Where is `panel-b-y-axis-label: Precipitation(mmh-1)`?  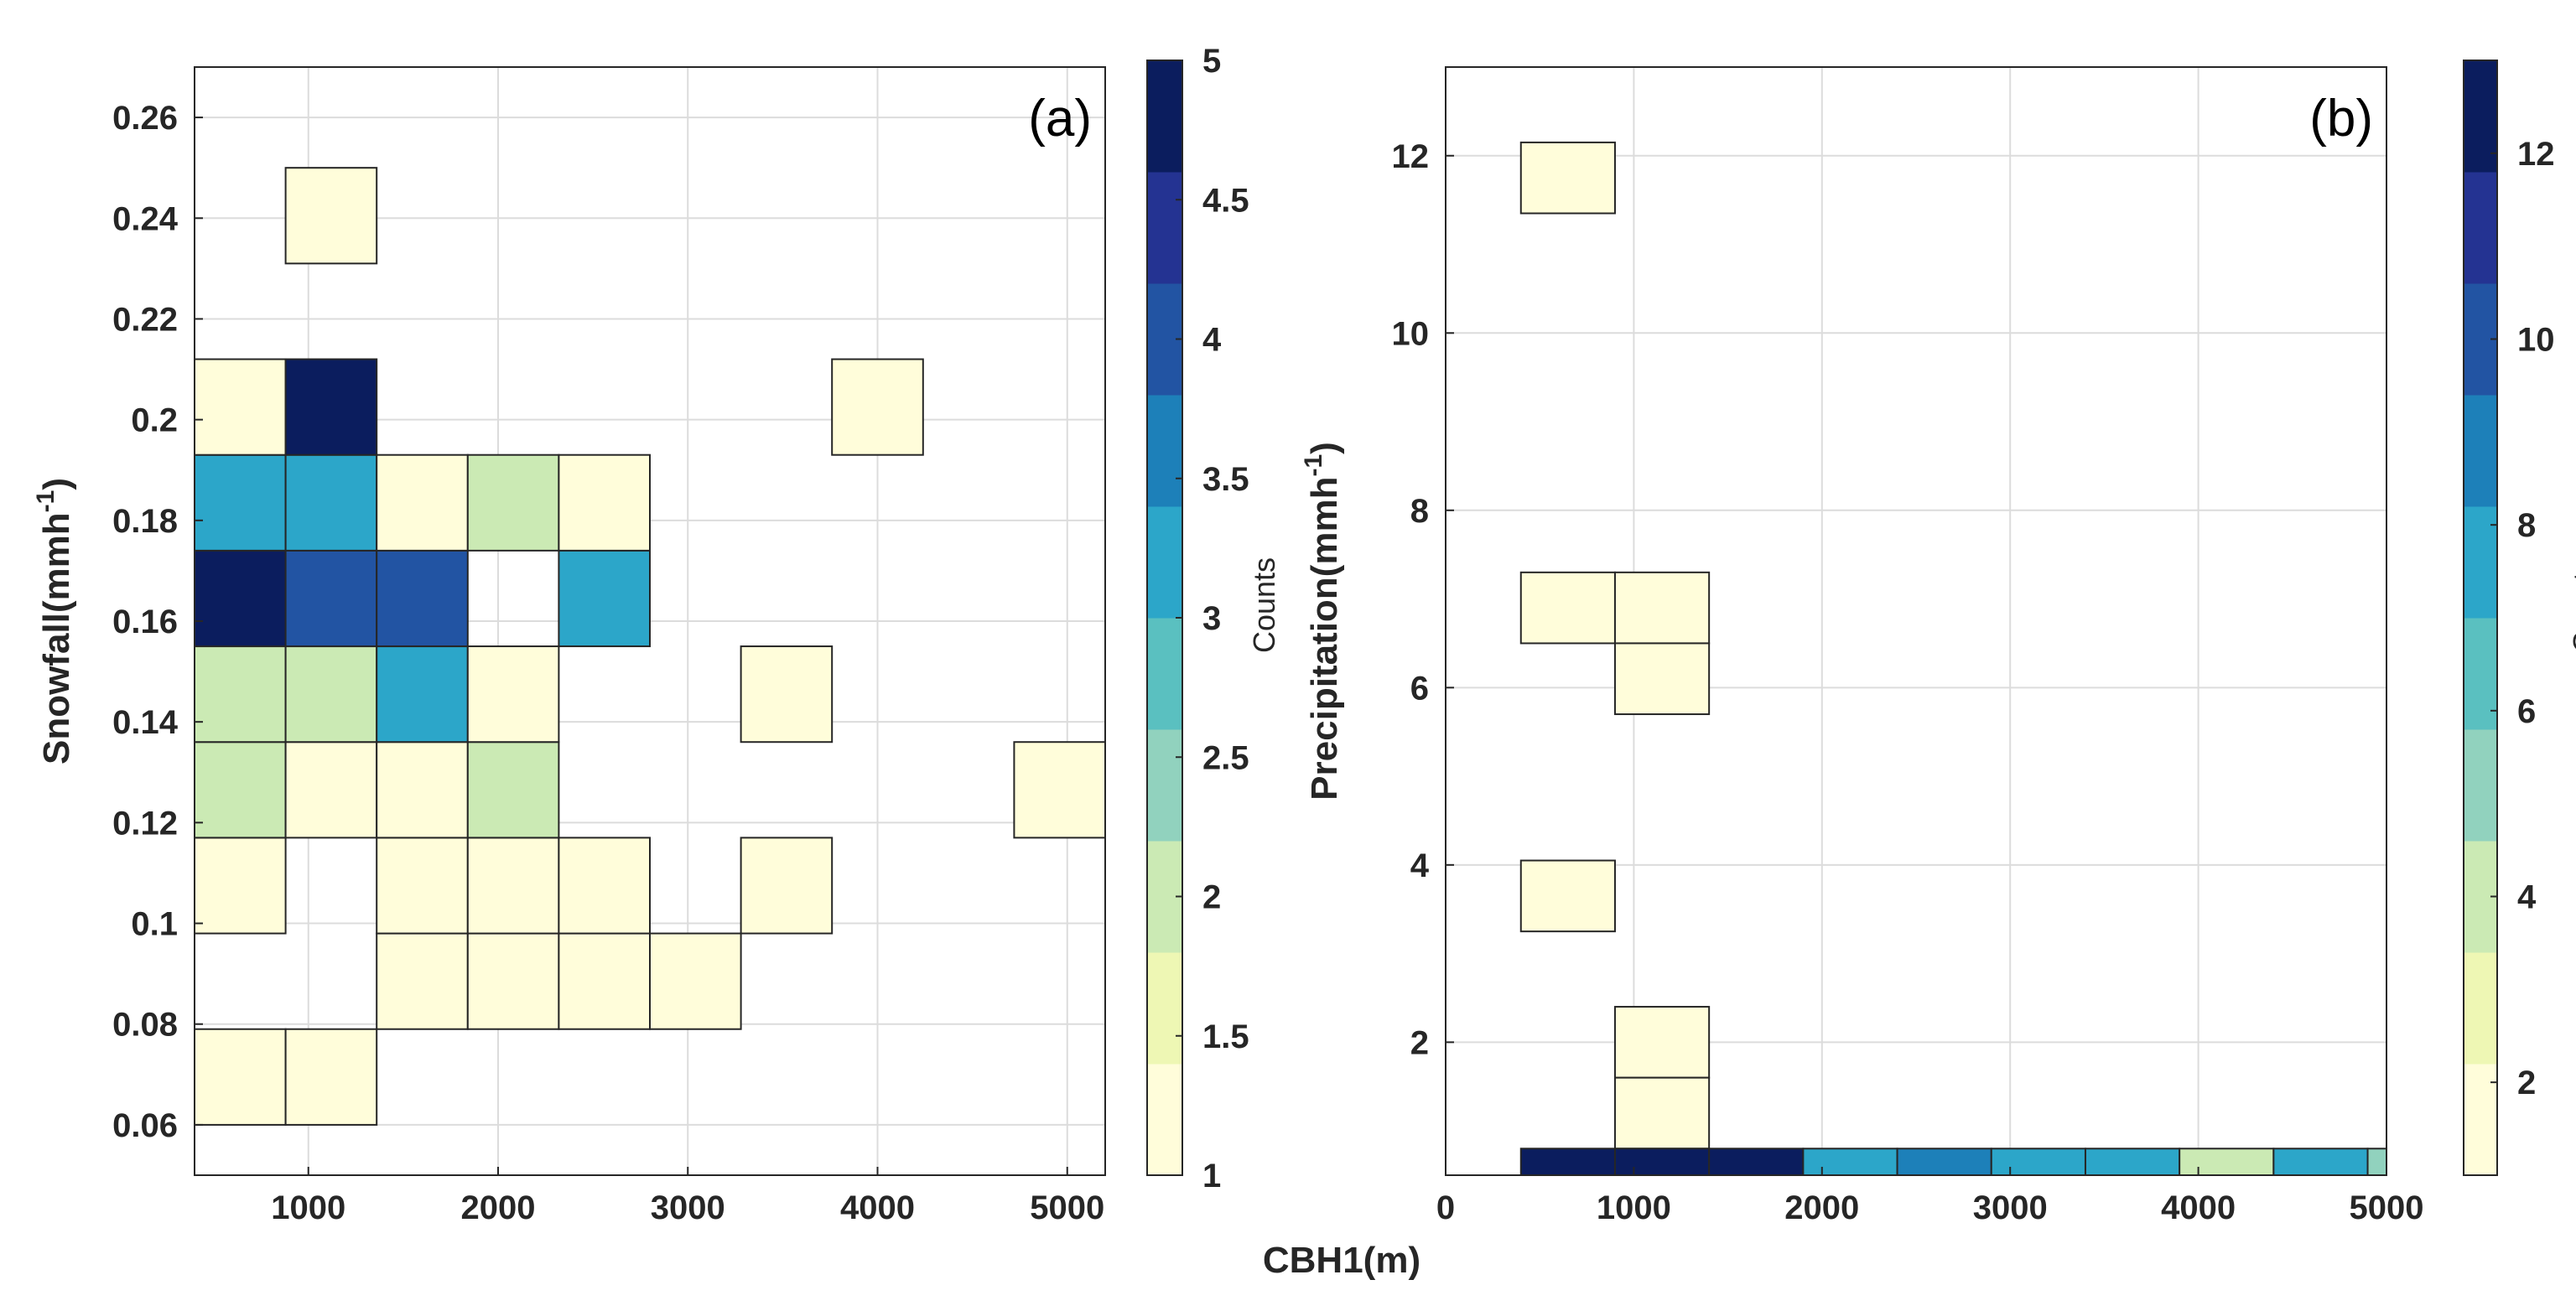 panel-b-y-axis-label: Precipitation(mmh-1) is located at coordinates (1322, 621).